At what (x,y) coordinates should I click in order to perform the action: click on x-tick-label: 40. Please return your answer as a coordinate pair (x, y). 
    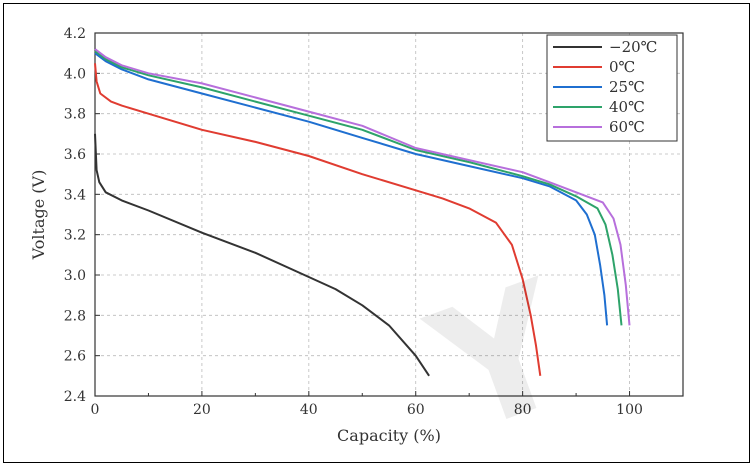
    Looking at the image, I should click on (309, 410).